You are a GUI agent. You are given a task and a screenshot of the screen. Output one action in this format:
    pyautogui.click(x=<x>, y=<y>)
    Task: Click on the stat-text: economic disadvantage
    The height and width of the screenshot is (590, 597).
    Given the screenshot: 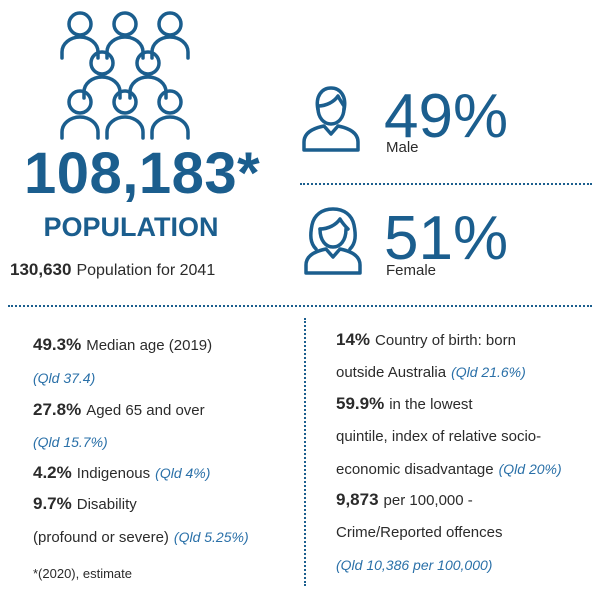 What is the action you would take?
    pyautogui.click(x=415, y=469)
    